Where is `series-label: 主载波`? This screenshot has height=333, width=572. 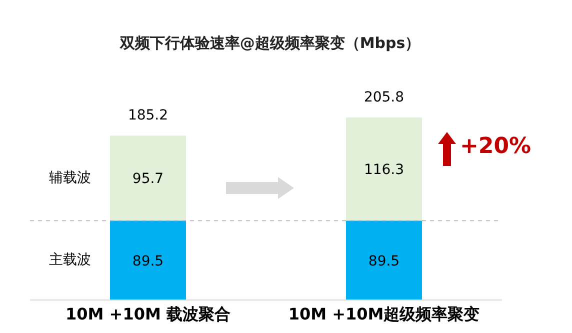
series-label: 主载波 is located at coordinates (70, 260).